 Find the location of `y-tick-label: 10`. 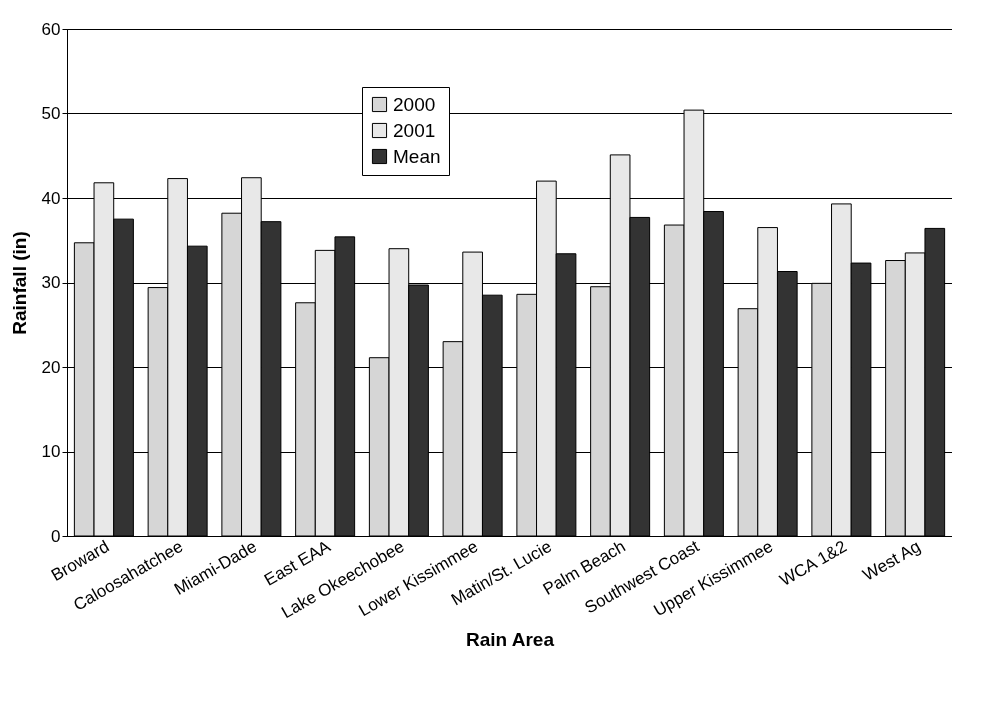

y-tick-label: 10 is located at coordinates (51, 451).